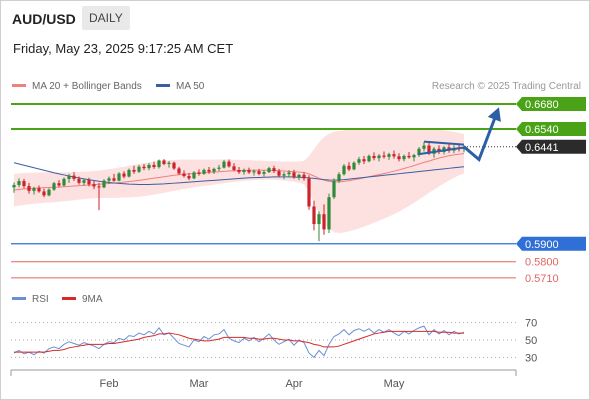 Image resolution: width=590 pixels, height=400 pixels. What do you see at coordinates (542, 148) in the screenshot?
I see `price-label-0.6441: 0.6441` at bounding box center [542, 148].